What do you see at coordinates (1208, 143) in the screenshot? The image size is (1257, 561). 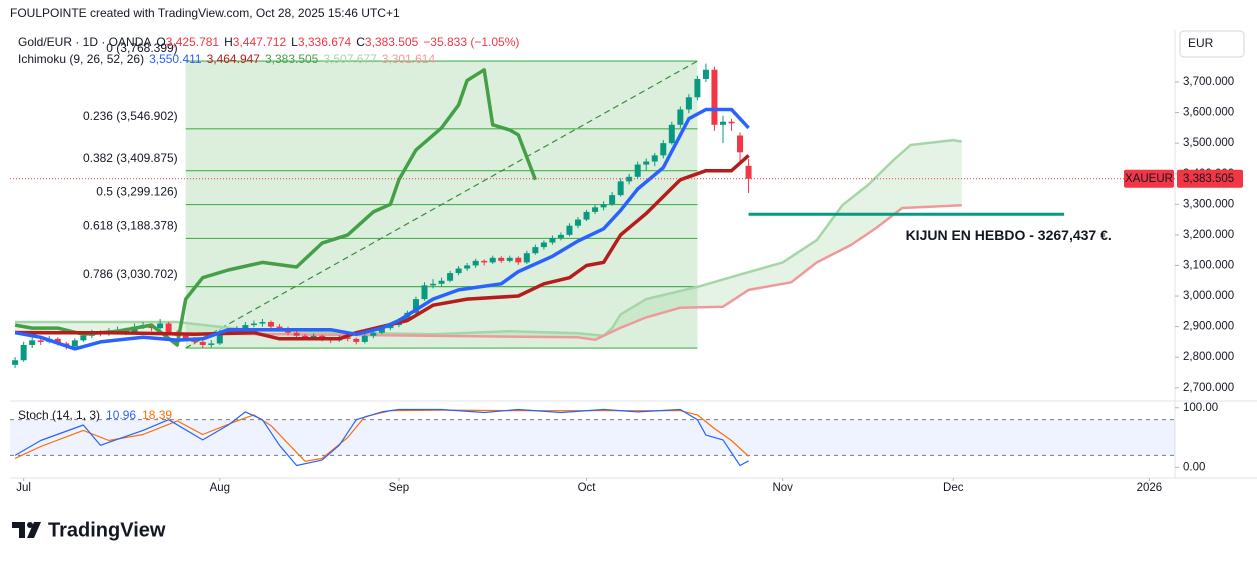 I see `y-tick-label: 3,500.000` at bounding box center [1208, 143].